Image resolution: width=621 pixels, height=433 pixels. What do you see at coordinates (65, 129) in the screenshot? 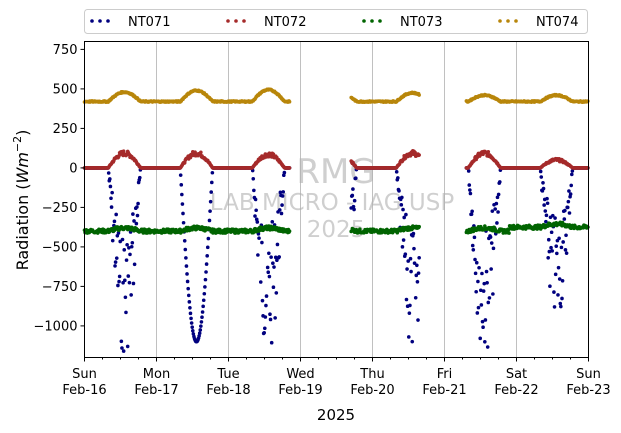
I see `y-tick-label: 250` at bounding box center [65, 129].